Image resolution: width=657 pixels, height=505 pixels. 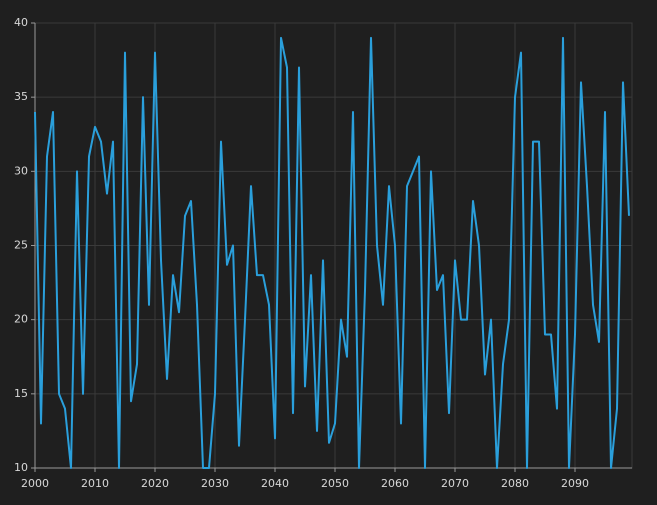 What do you see at coordinates (275, 483) in the screenshot?
I see `x-tick-label: 2040` at bounding box center [275, 483].